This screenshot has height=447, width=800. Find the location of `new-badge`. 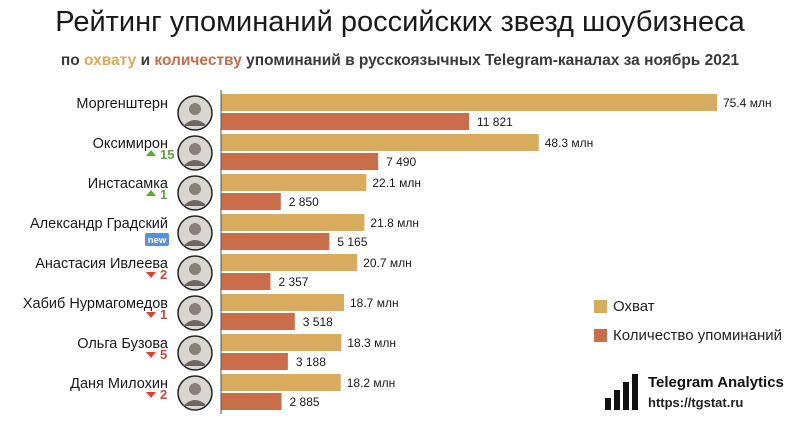

new-badge is located at coordinates (157, 239).